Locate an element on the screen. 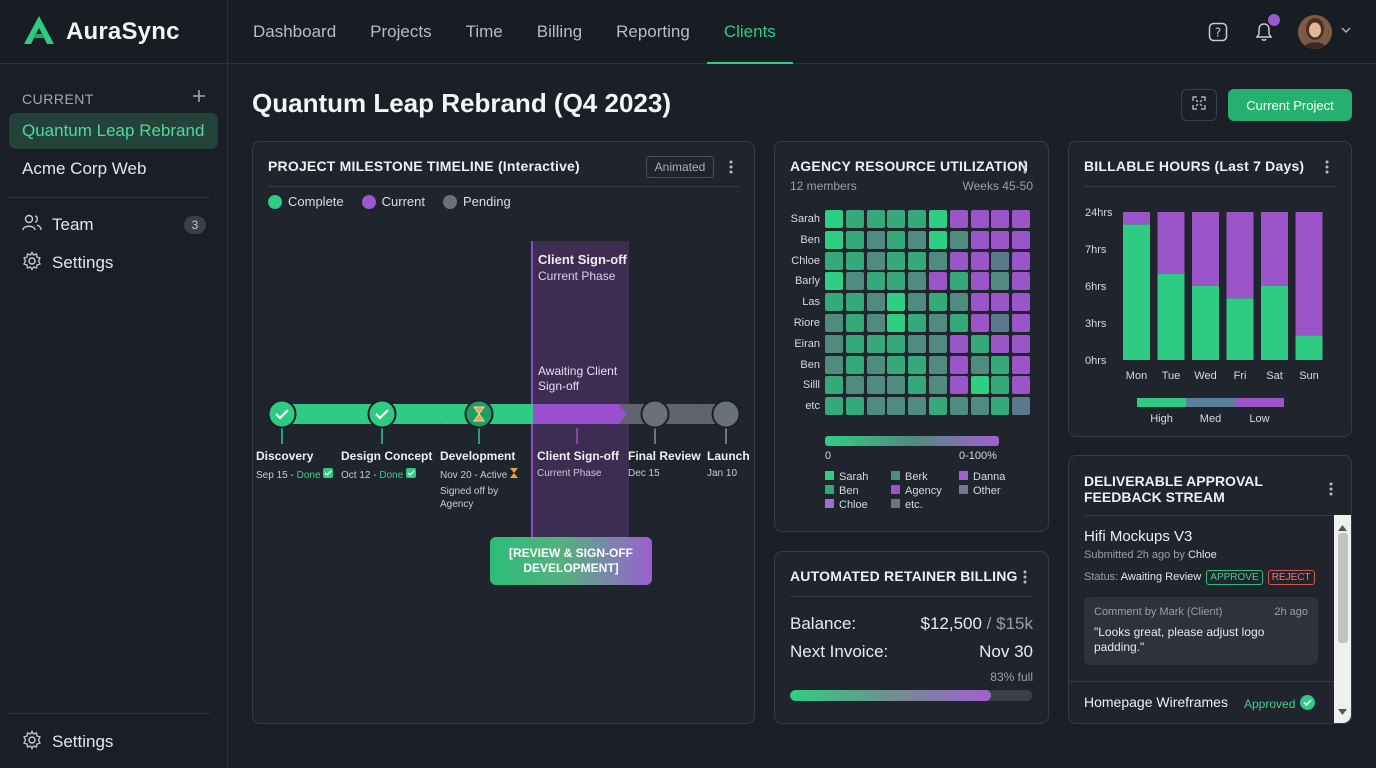 This screenshot has height=768, width=1376. nav-reporting: Reporting is located at coordinates (653, 31).